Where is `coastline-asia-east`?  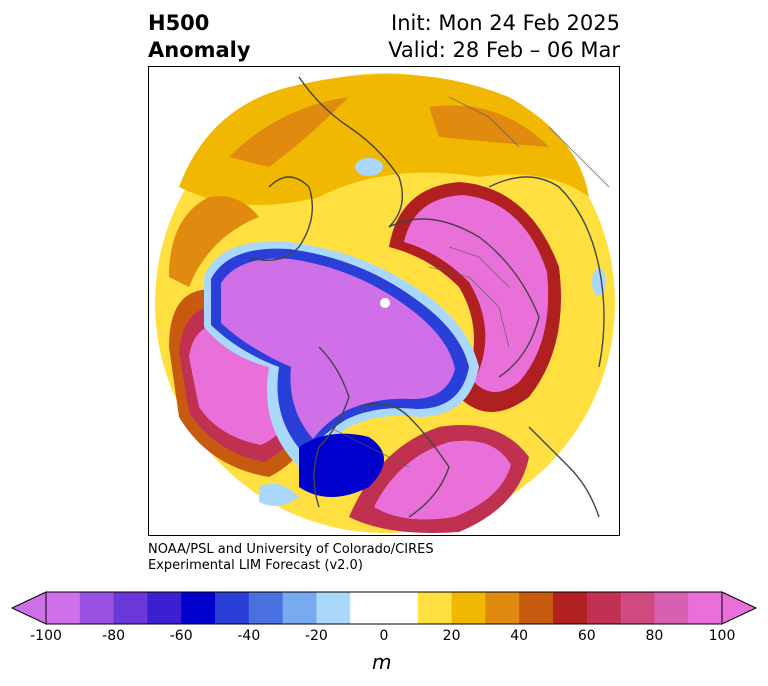
coastline-asia-east is located at coordinates (546, 272).